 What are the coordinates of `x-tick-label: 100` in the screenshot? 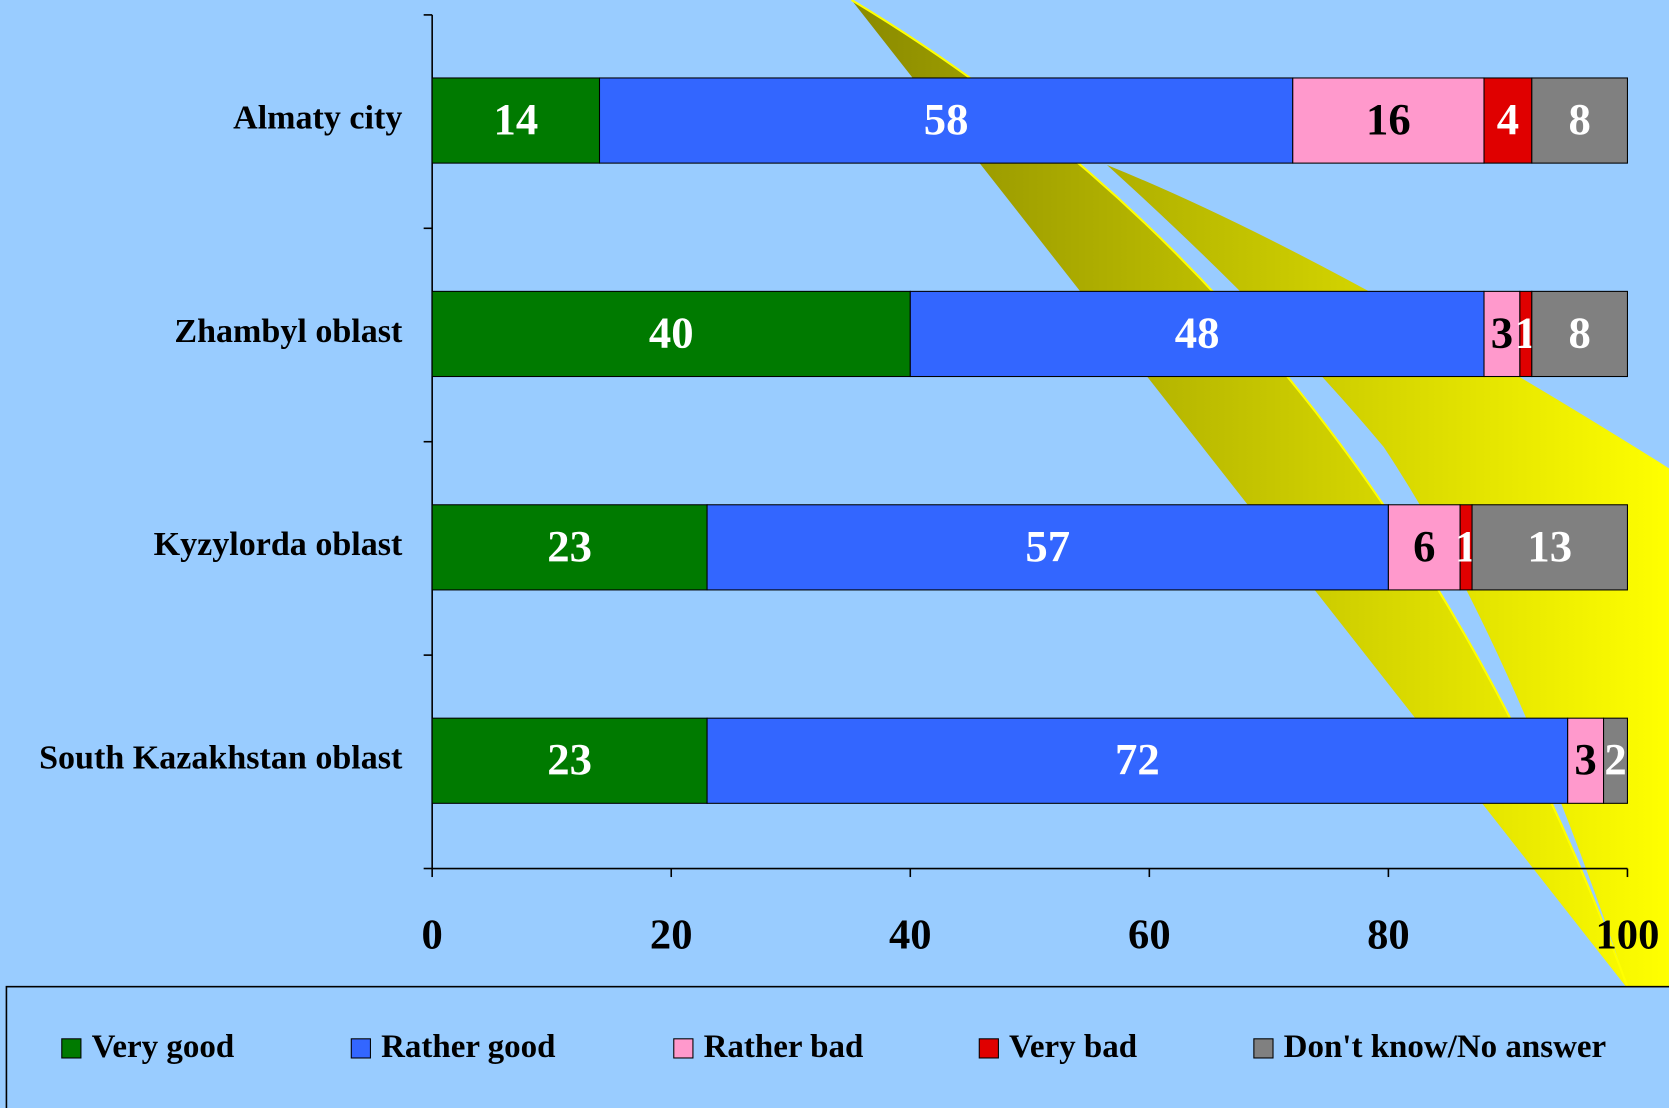 It's located at (1628, 935).